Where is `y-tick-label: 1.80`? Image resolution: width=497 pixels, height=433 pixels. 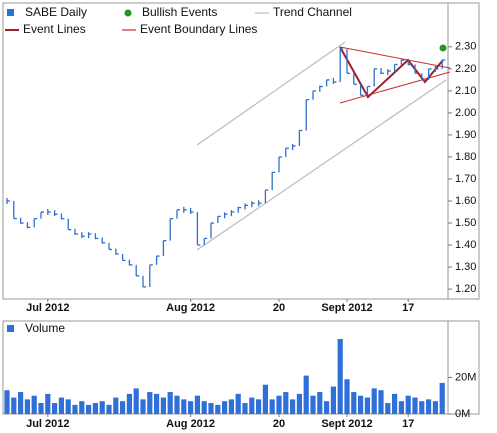
y-tick-label: 1.80 is located at coordinates (465, 157).